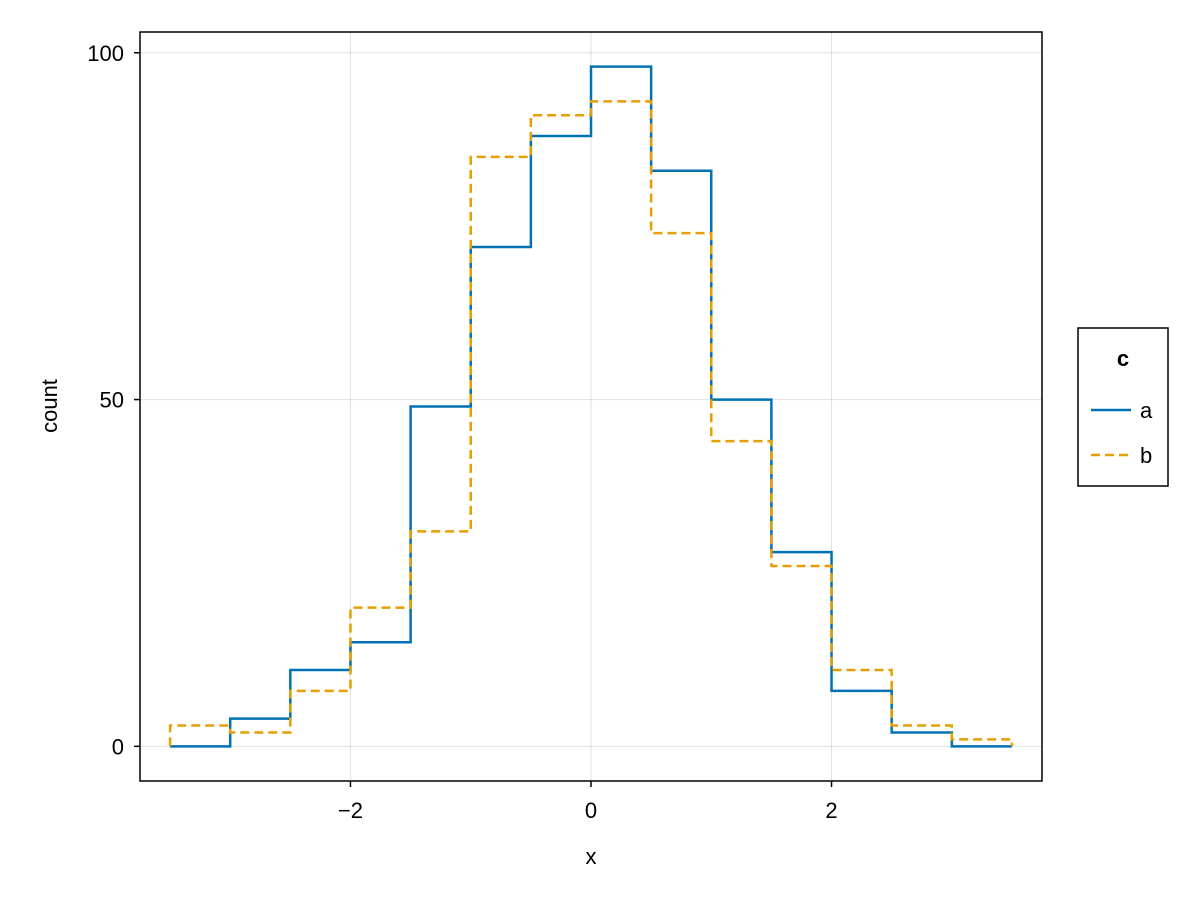 Image resolution: width=1200 pixels, height=900 pixels. Describe the element at coordinates (1146, 410) in the screenshot. I see `legend-label-a: a` at that location.